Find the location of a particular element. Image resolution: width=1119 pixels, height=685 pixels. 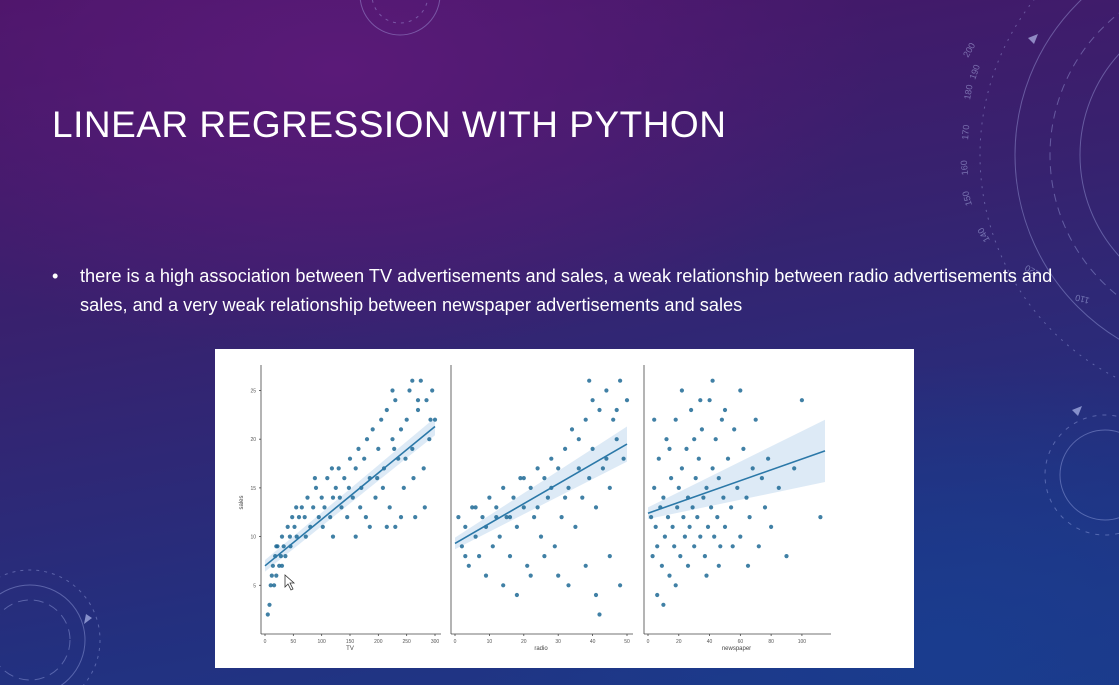

y-axis-label: sales is located at coordinates (242, 502).